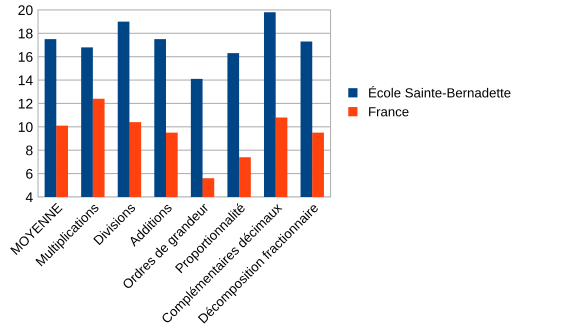 Image resolution: width=585 pixels, height=331 pixels. What do you see at coordinates (25, 10) in the screenshot?
I see `y-tick-label: 20` at bounding box center [25, 10].